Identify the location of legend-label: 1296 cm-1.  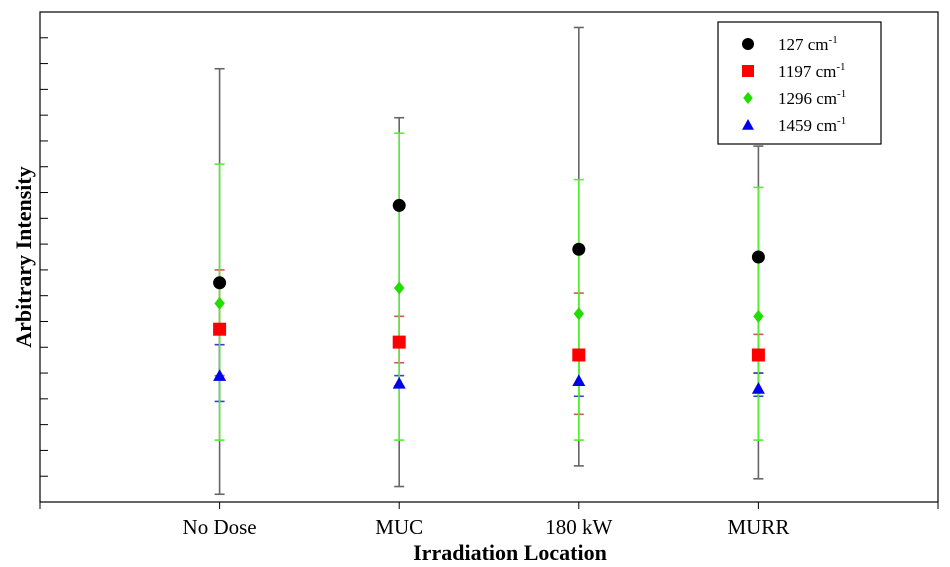
(812, 98).